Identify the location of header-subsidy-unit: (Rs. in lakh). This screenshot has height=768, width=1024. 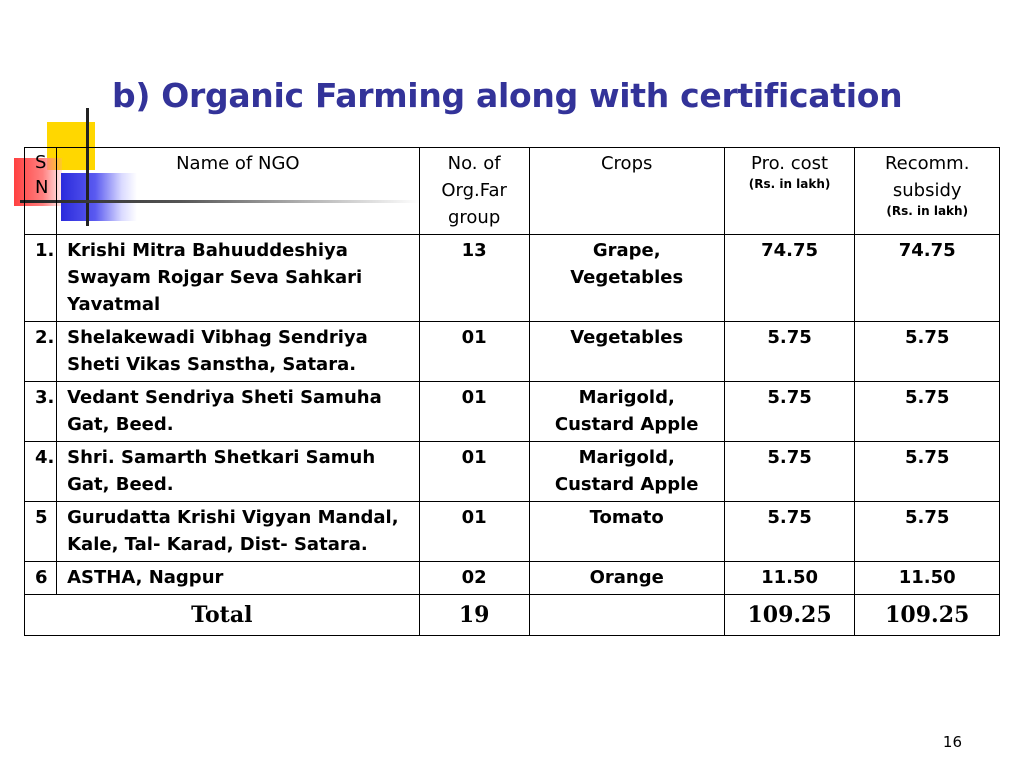
(927, 211).